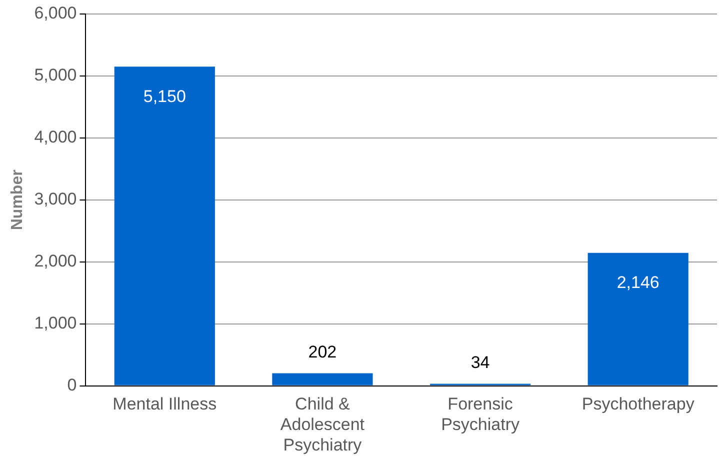 This screenshot has height=461, width=719. What do you see at coordinates (164, 404) in the screenshot?
I see `x-tick-label: Mental Illness` at bounding box center [164, 404].